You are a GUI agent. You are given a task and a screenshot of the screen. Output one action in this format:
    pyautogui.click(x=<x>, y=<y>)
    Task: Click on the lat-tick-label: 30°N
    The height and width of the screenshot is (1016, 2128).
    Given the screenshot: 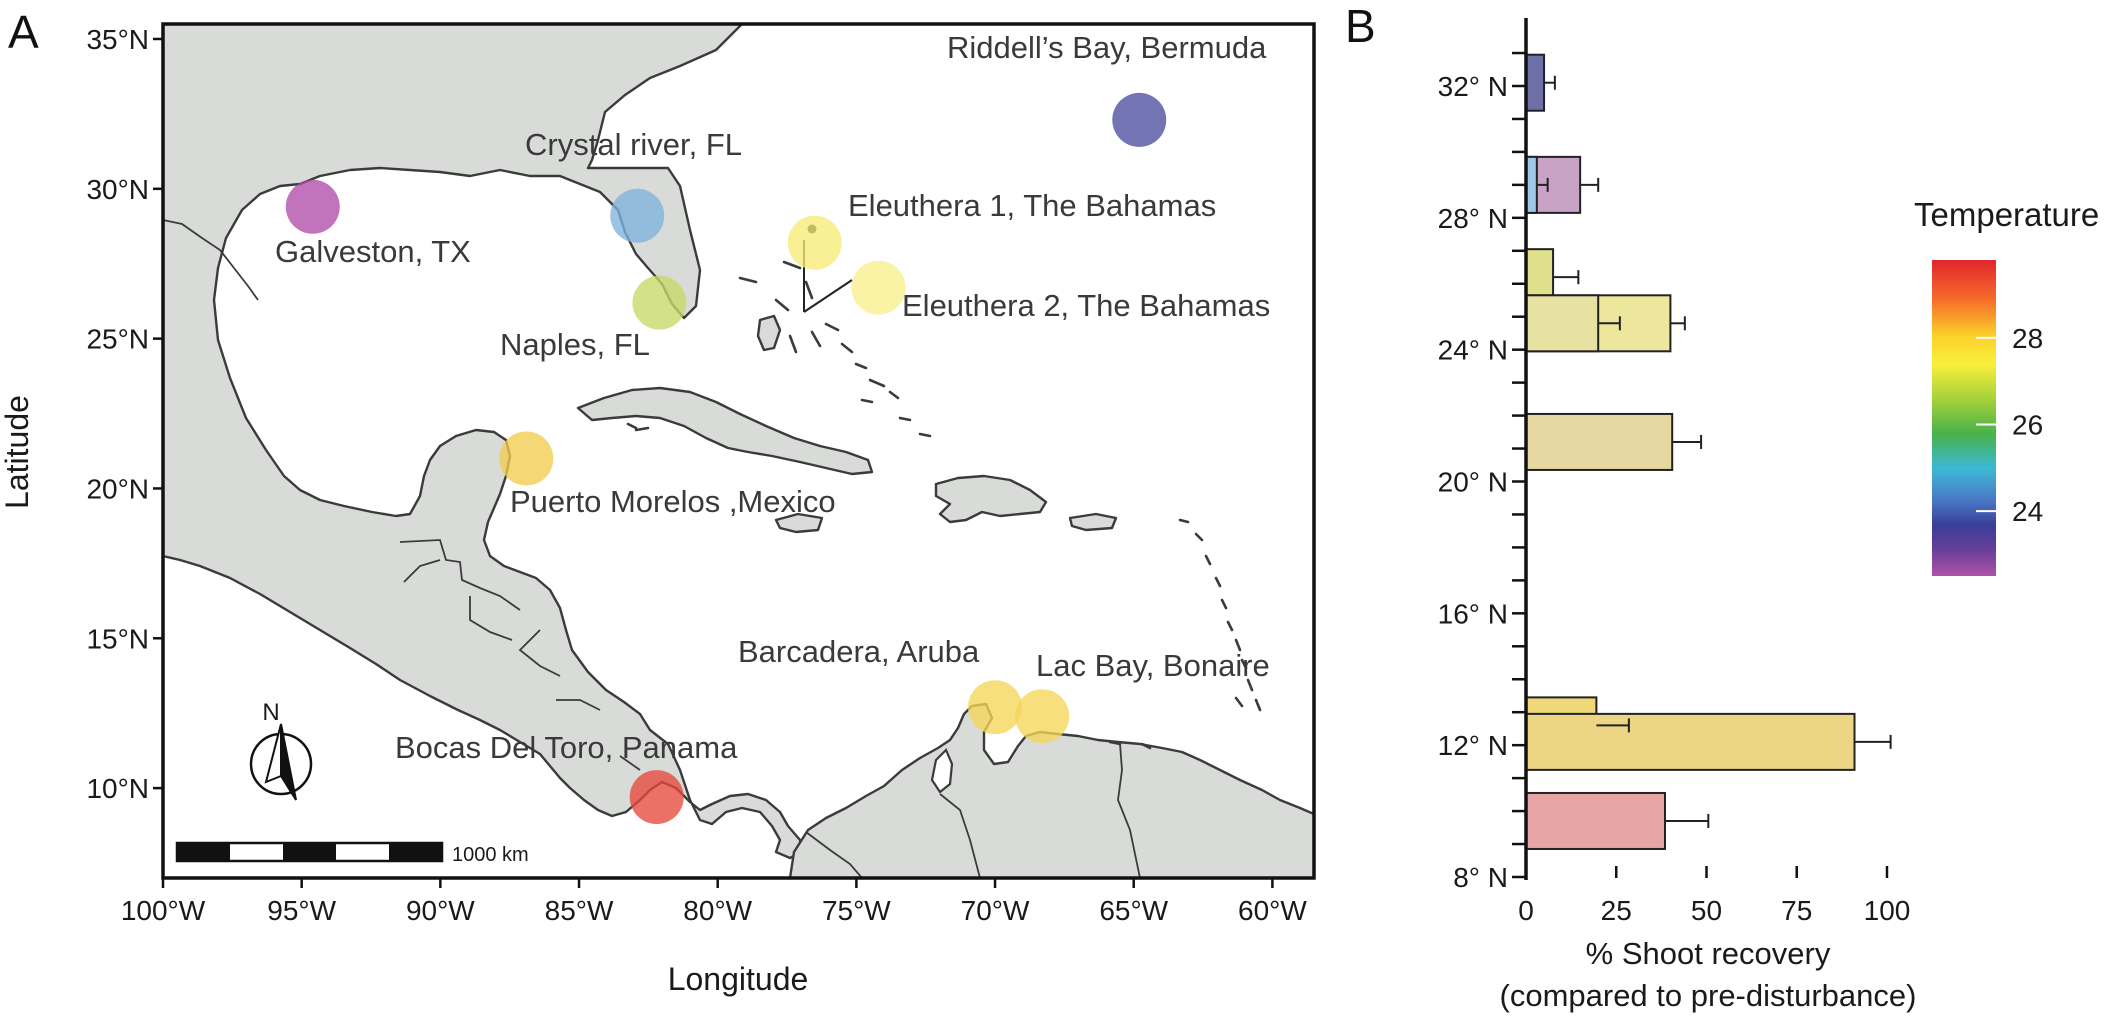 What is the action you would take?
    pyautogui.click(x=117, y=189)
    